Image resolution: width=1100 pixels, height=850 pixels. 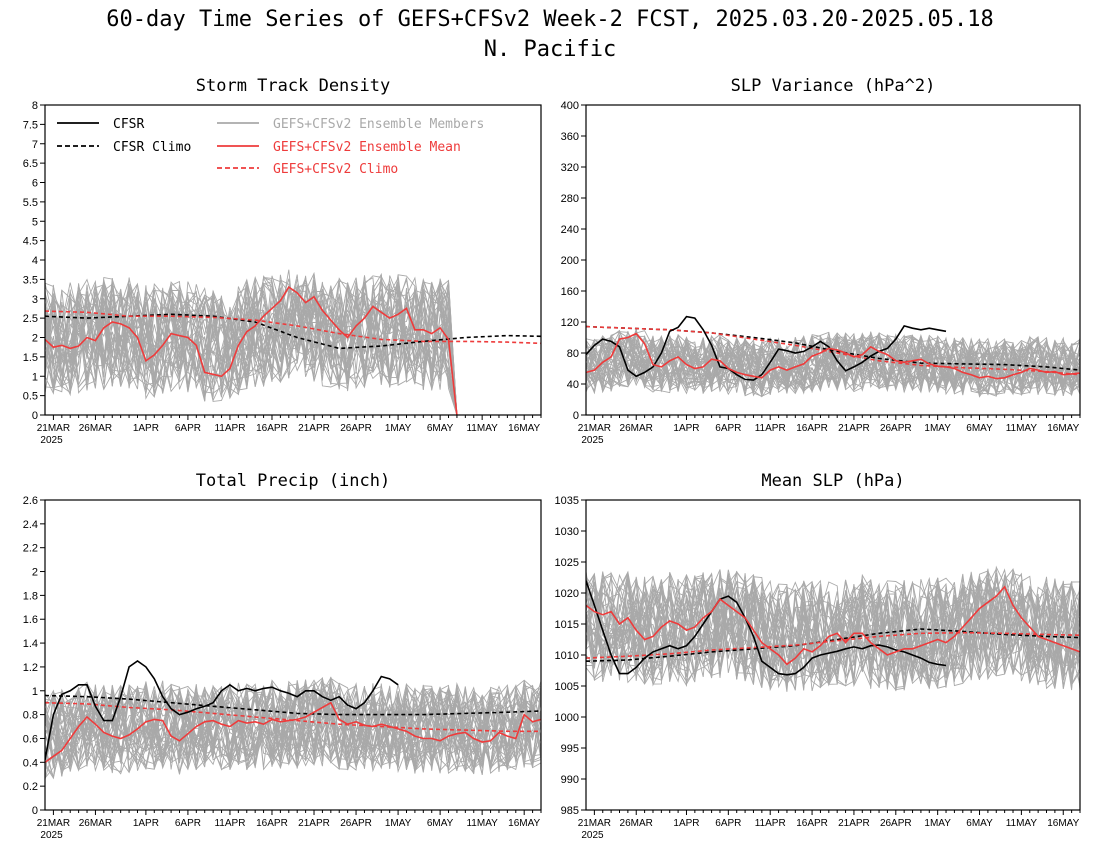 I want to click on legend-label: GEFS+CFSv2 Ensemble Mean, so click(x=367, y=147).